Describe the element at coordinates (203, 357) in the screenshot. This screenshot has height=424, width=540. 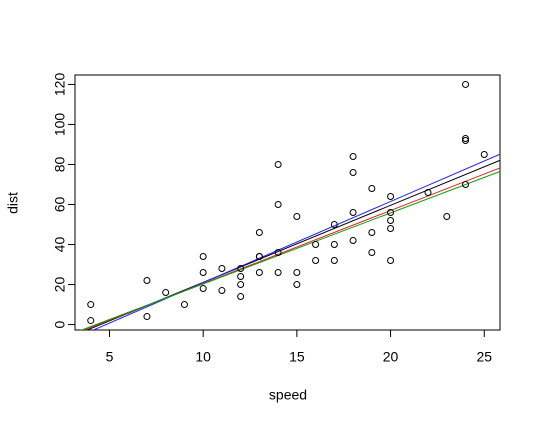
I see `x-tick-label: 10` at that location.